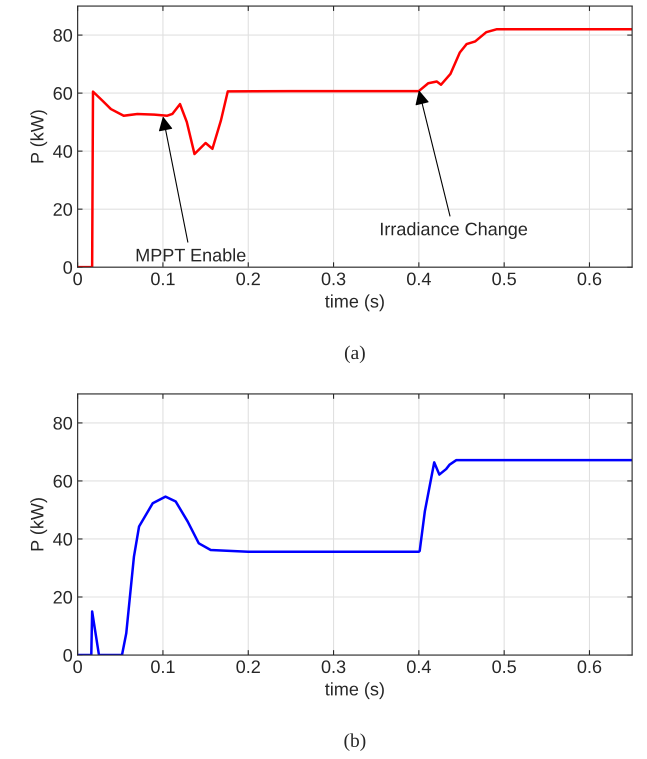 The width and height of the screenshot is (647, 759). What do you see at coordinates (354, 354) in the screenshot?
I see `text: (a)` at bounding box center [354, 354].